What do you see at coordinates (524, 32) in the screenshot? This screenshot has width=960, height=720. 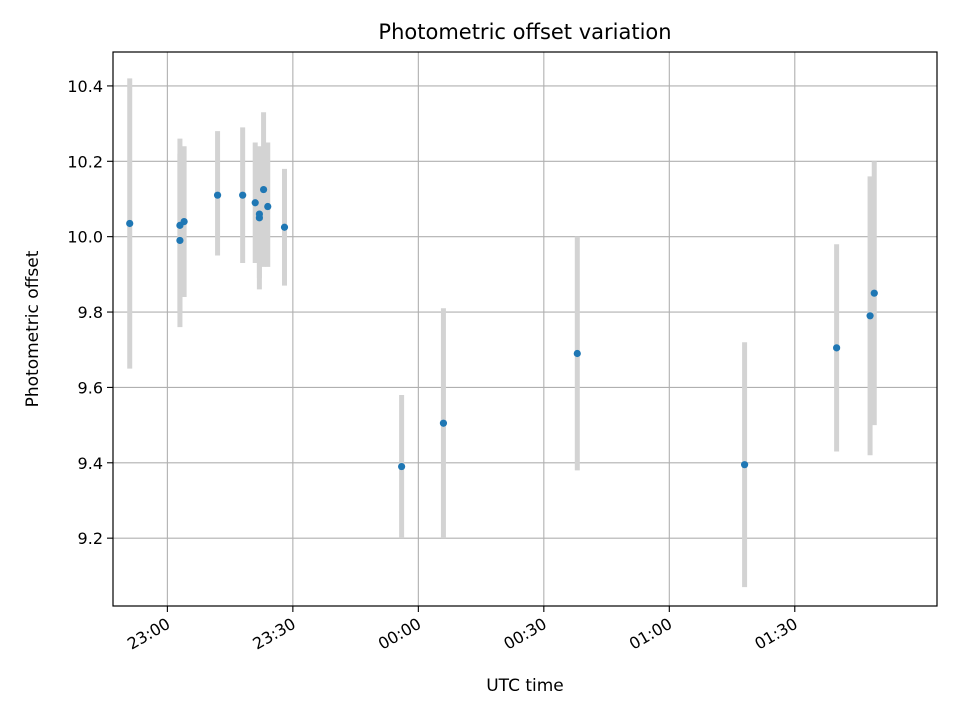 I see `chart-title: Photometric offset variation` at bounding box center [524, 32].